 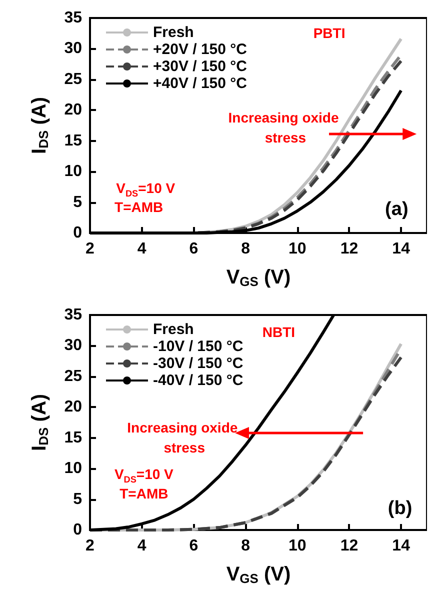 I want to click on annotation: PBTI, so click(x=329, y=33).